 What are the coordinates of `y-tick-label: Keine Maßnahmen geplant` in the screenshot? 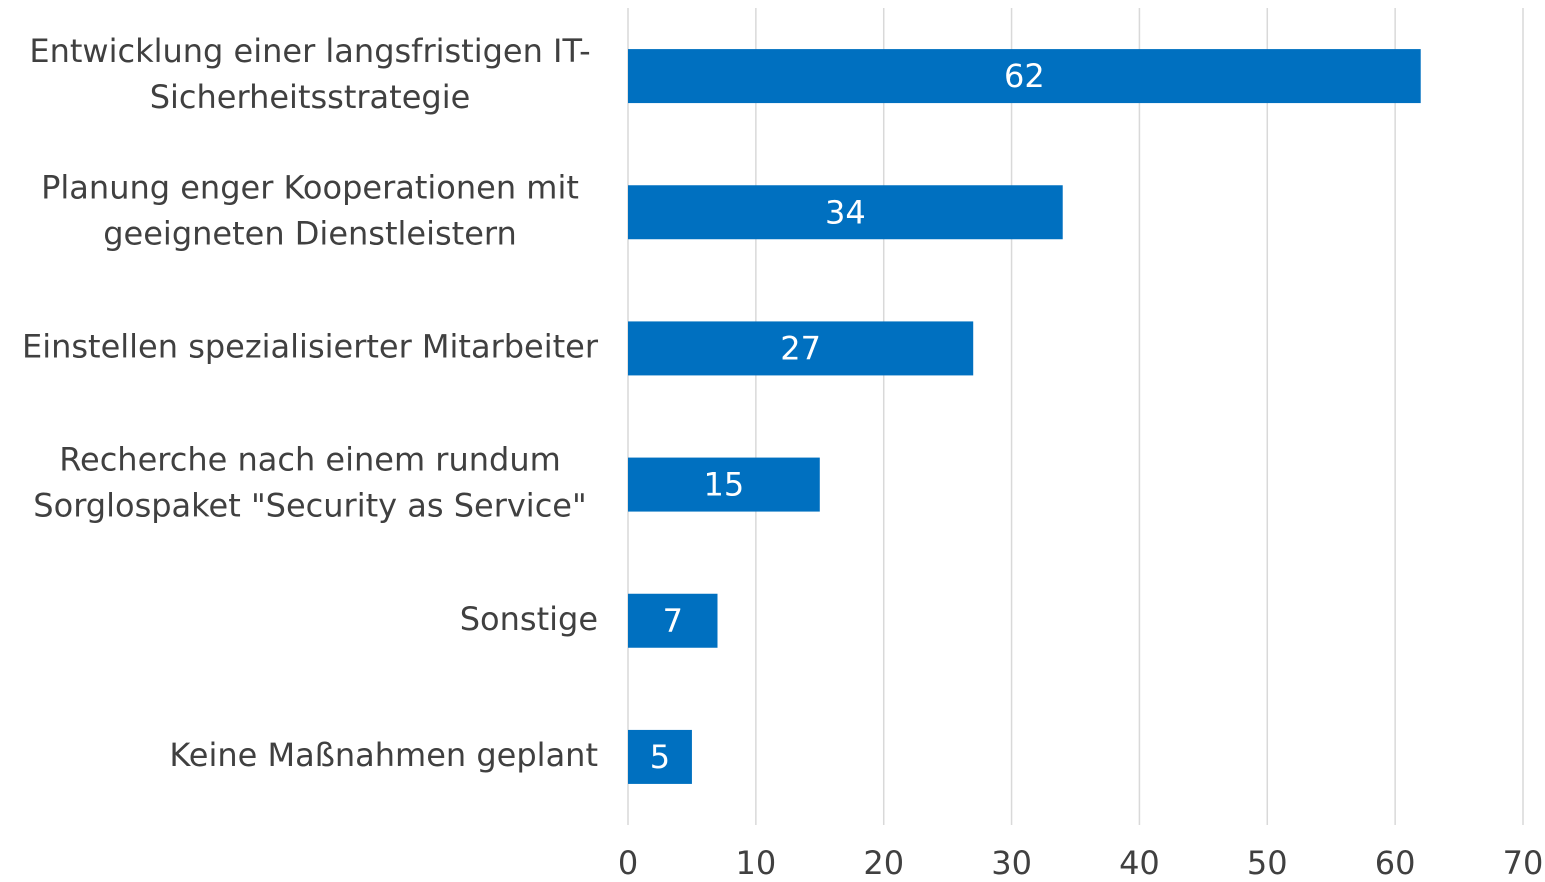 It's located at (383, 755).